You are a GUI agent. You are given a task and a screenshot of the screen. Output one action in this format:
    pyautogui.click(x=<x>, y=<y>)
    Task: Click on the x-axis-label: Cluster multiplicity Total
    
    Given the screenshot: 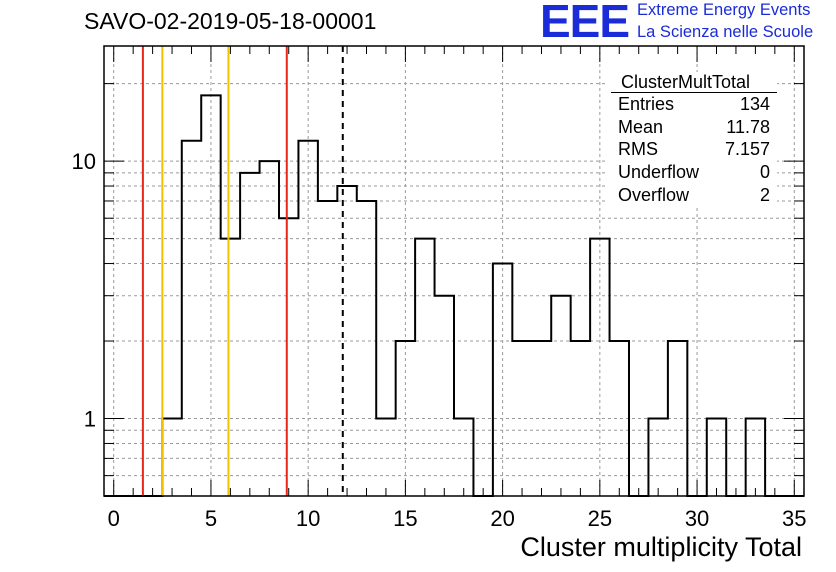 What is the action you would take?
    pyautogui.click(x=661, y=547)
    